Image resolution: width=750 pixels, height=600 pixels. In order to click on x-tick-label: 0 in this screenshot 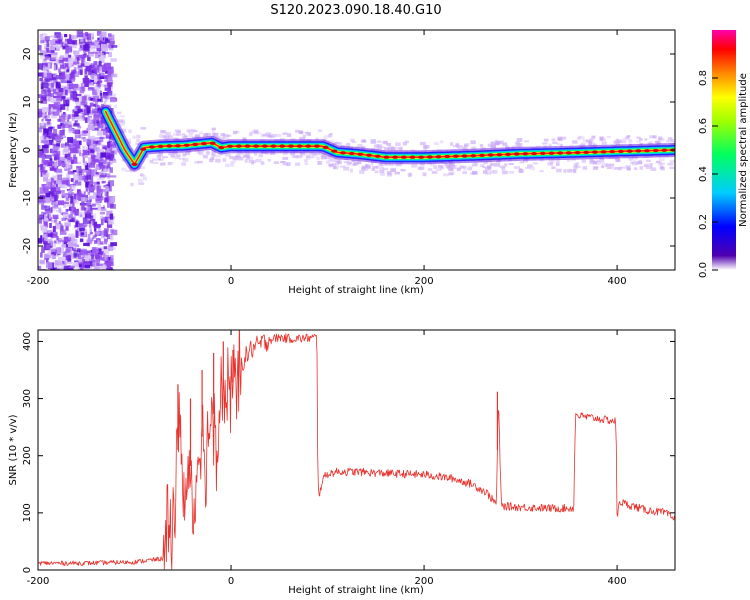, I will do `click(231, 281)`.